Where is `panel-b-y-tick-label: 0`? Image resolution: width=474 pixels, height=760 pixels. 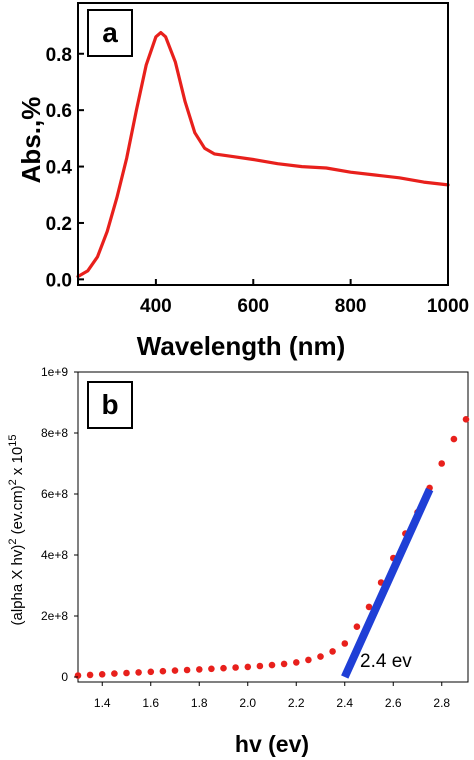
panel-b-y-tick-label: 0 is located at coordinates (64, 677).